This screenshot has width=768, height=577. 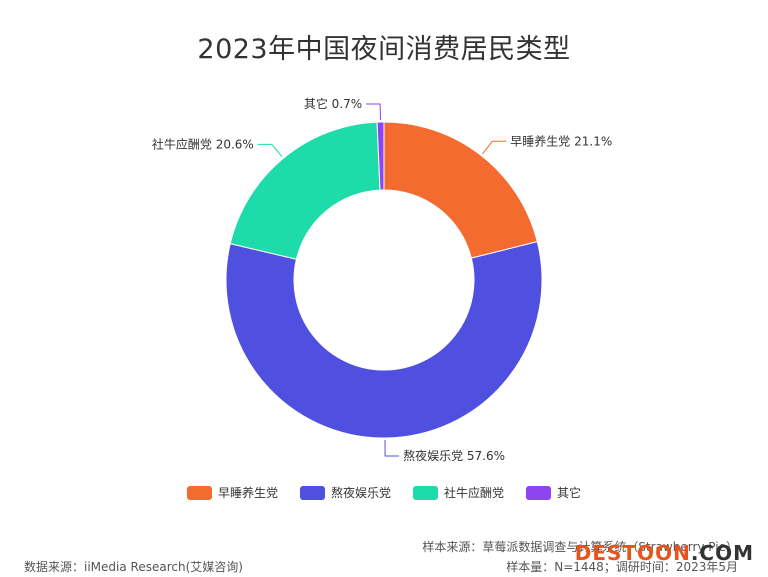 I want to click on watermark-part1: DESTOON, so click(x=632, y=553).